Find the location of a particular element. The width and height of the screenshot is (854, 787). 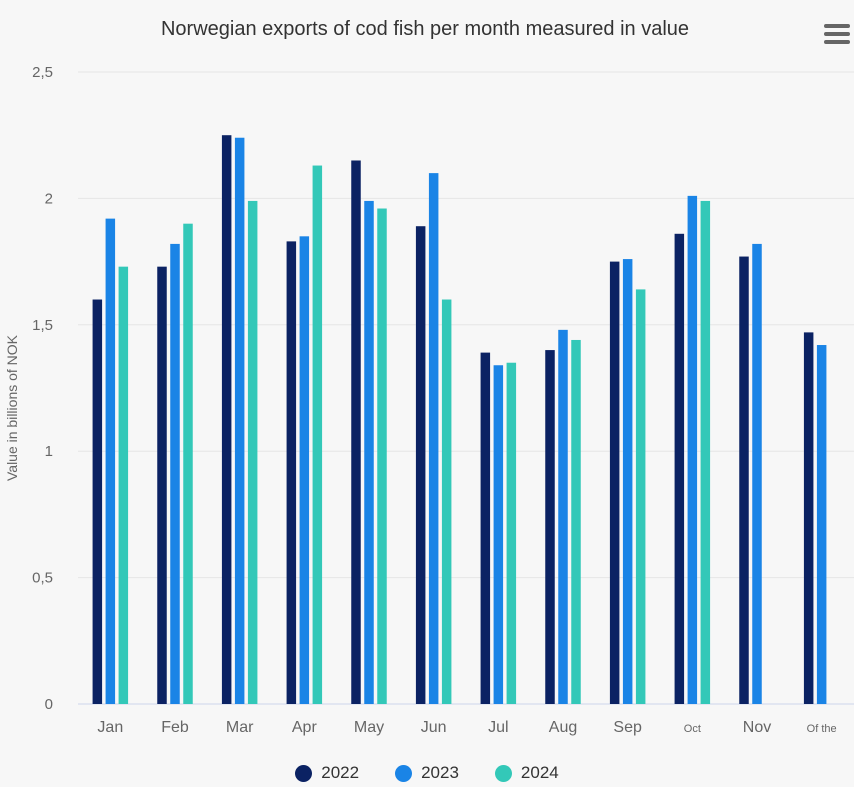

bar-2022-jan is located at coordinates (97, 501).